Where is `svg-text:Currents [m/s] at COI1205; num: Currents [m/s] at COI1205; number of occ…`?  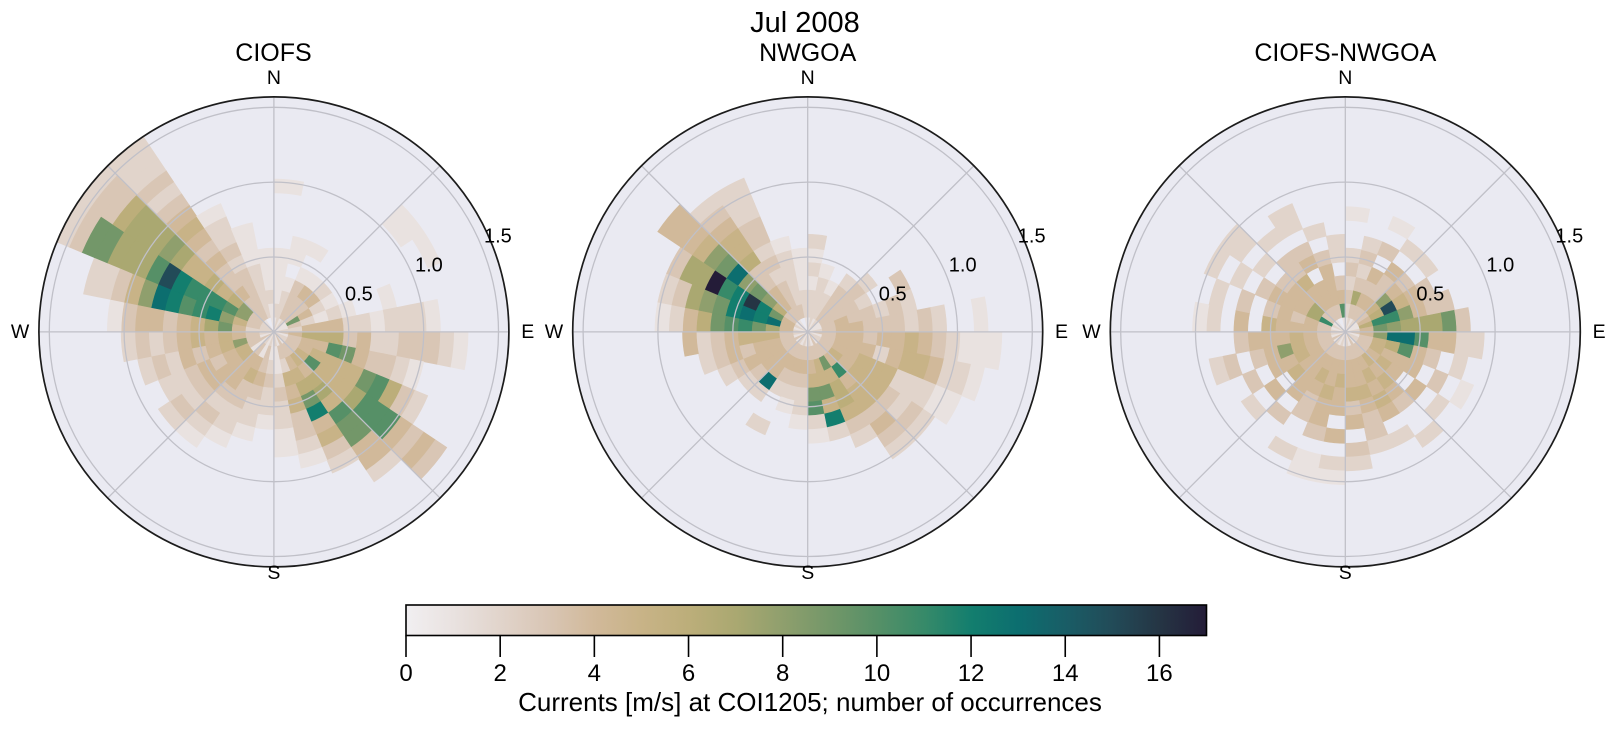 svg-text:Currents [m/s] at COI1205; num: Currents [m/s] at COI1205; number of occ… is located at coordinates (810, 702).